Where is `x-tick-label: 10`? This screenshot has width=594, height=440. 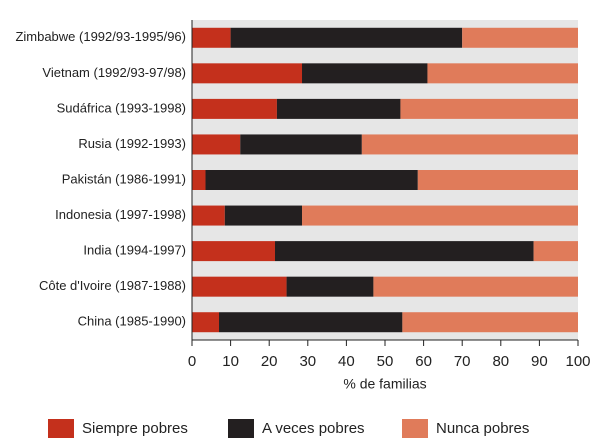
x-tick-label: 10 is located at coordinates (230, 361).